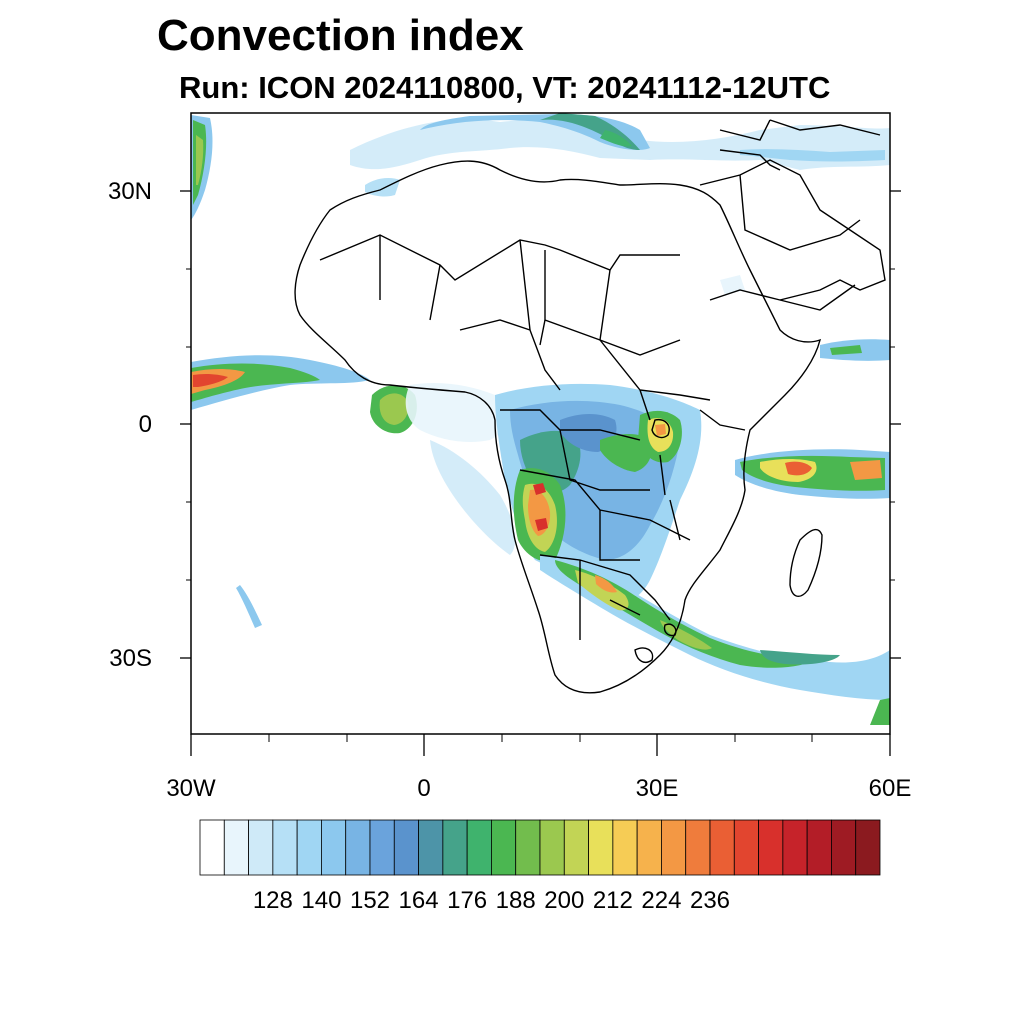 Image resolution: width=1024 pixels, height=1024 pixels. What do you see at coordinates (540, 738) in the screenshot?
I see `lon-minor-ticks` at bounding box center [540, 738].